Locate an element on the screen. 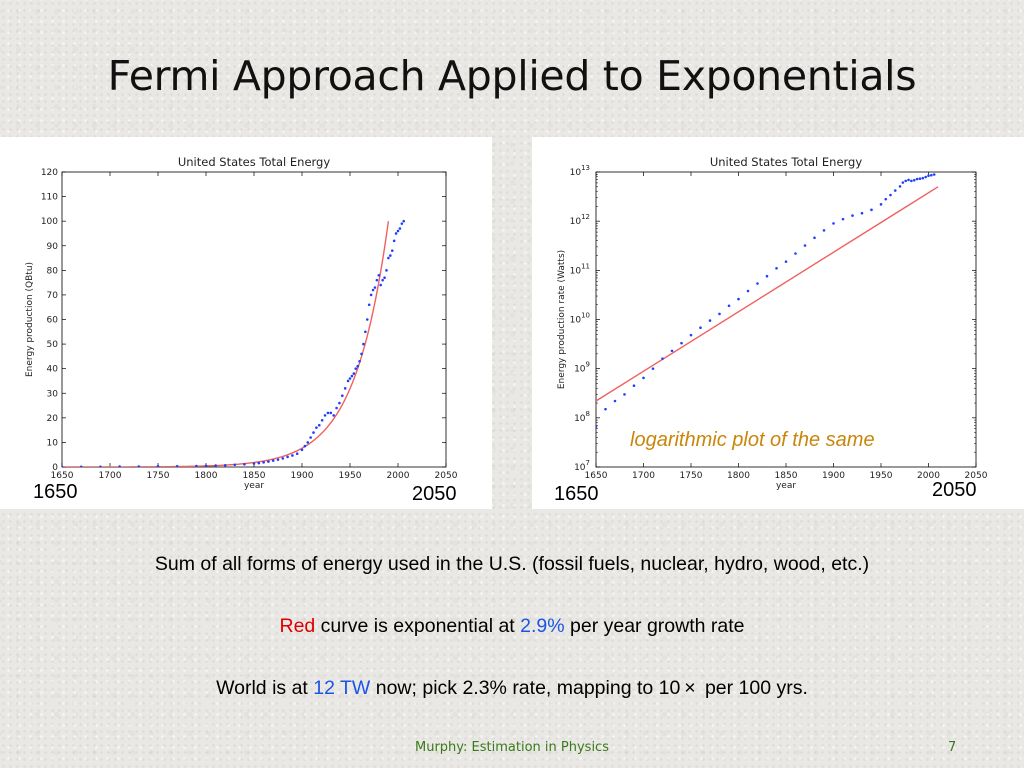 The height and width of the screenshot is (768, 1024). linear-x-tick-label: 1650 is located at coordinates (62, 476).